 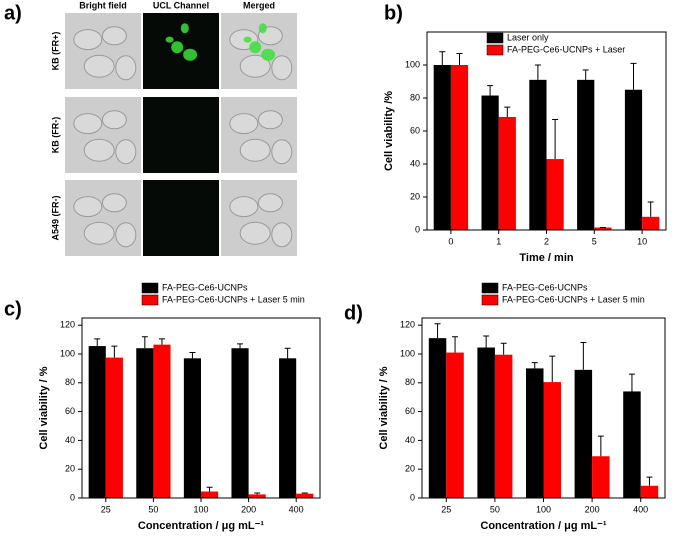 What do you see at coordinates (573, 299) in the screenshot?
I see `legend-label: FA-PEG-Ce6-UCNPs + Laser 5 min` at bounding box center [573, 299].